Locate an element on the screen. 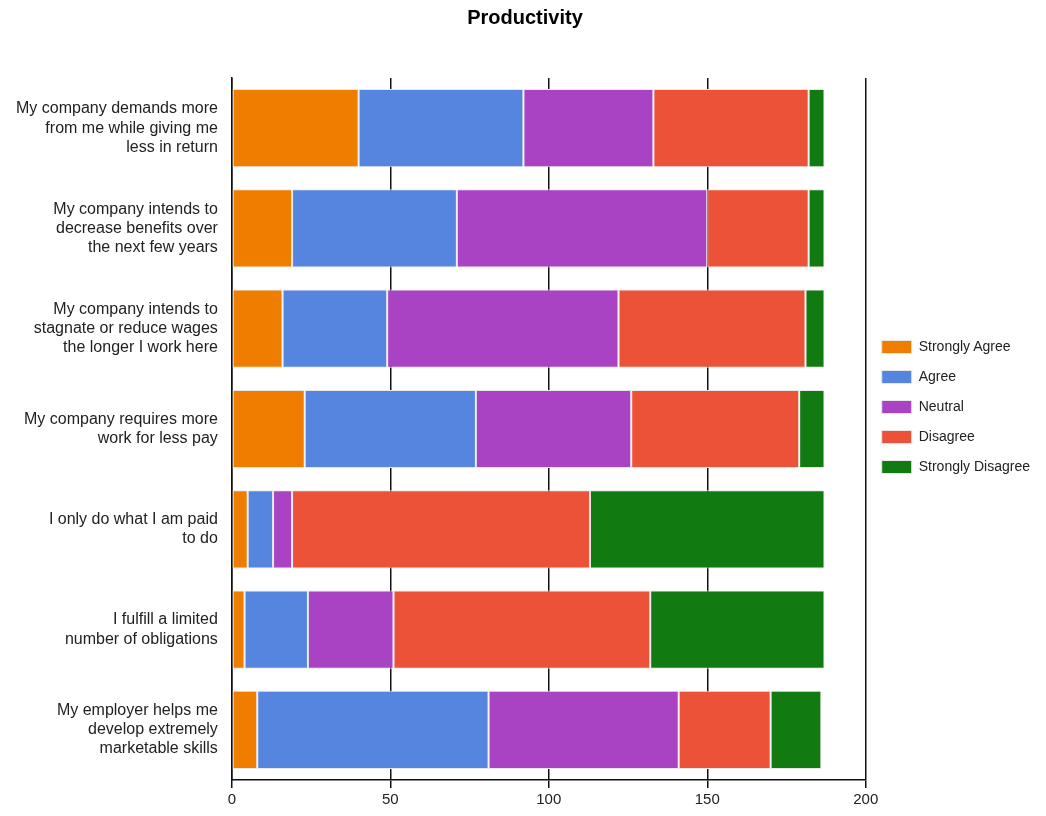 This screenshot has width=1046, height=816. x-tick-label: 200 is located at coordinates (866, 799).